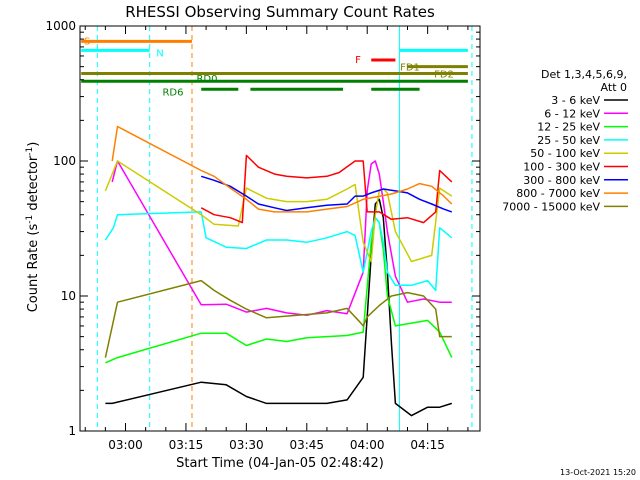  What do you see at coordinates (444, 74) in the screenshot?
I see `flag-label: FD2` at bounding box center [444, 74].